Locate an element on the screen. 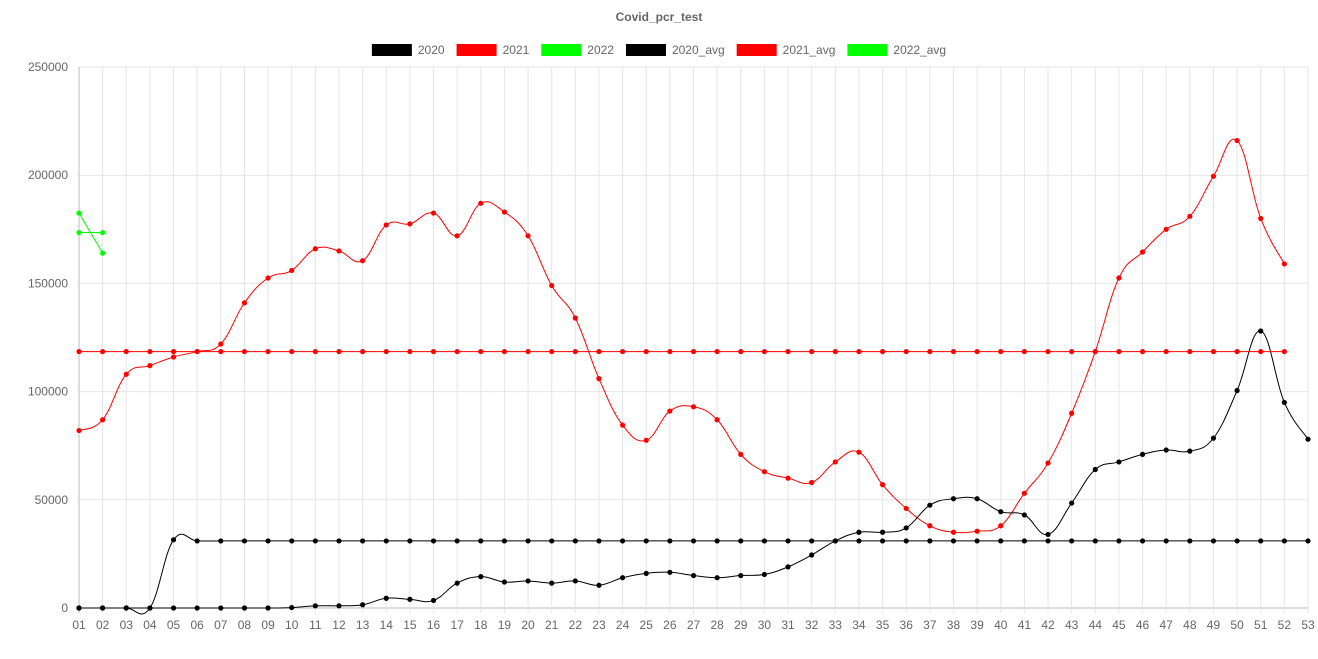 This screenshot has width=1318, height=659. legend-item: 2020 is located at coordinates (408, 50).